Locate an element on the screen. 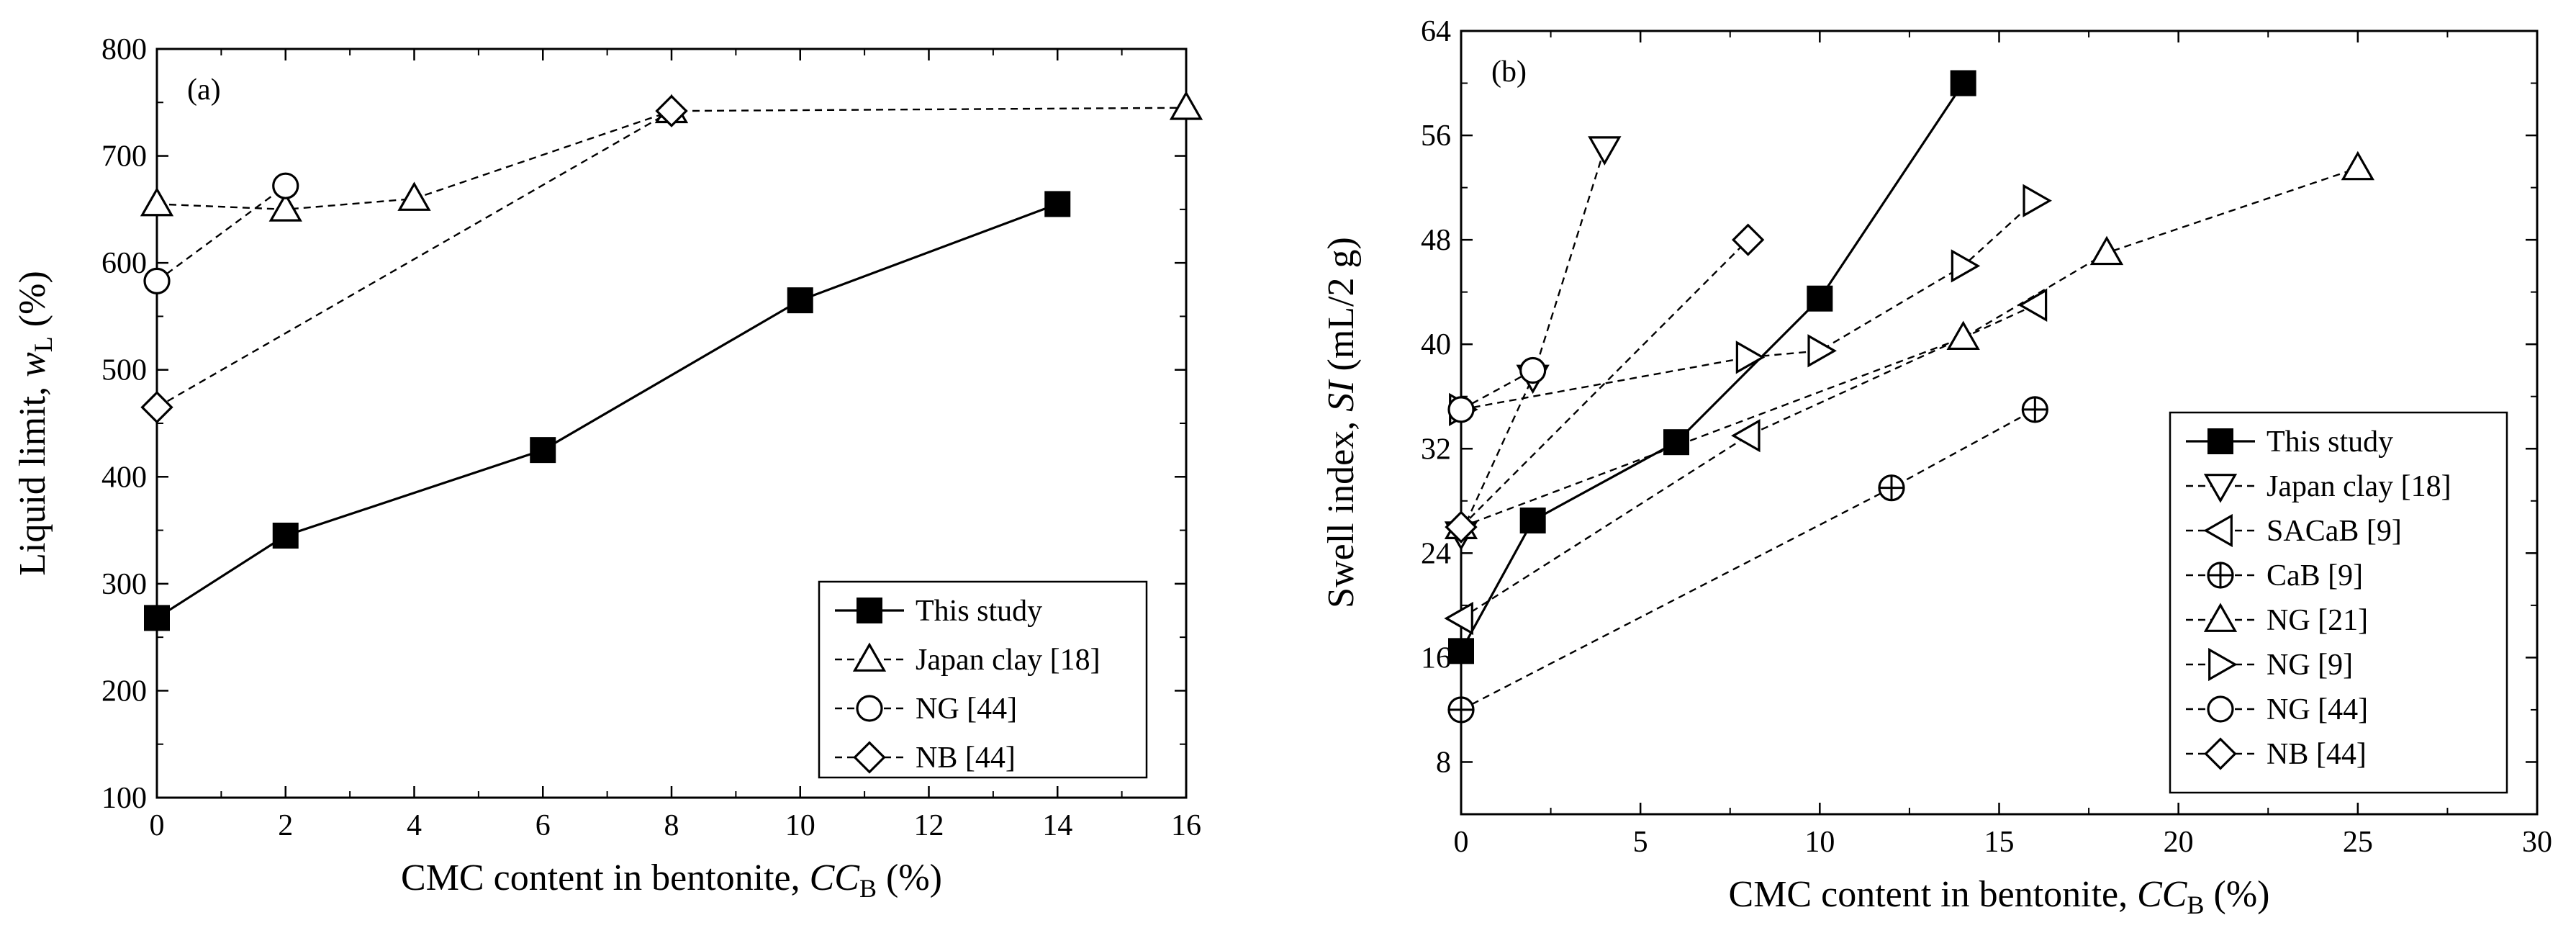  x-tick-label: 6 is located at coordinates (543, 825).